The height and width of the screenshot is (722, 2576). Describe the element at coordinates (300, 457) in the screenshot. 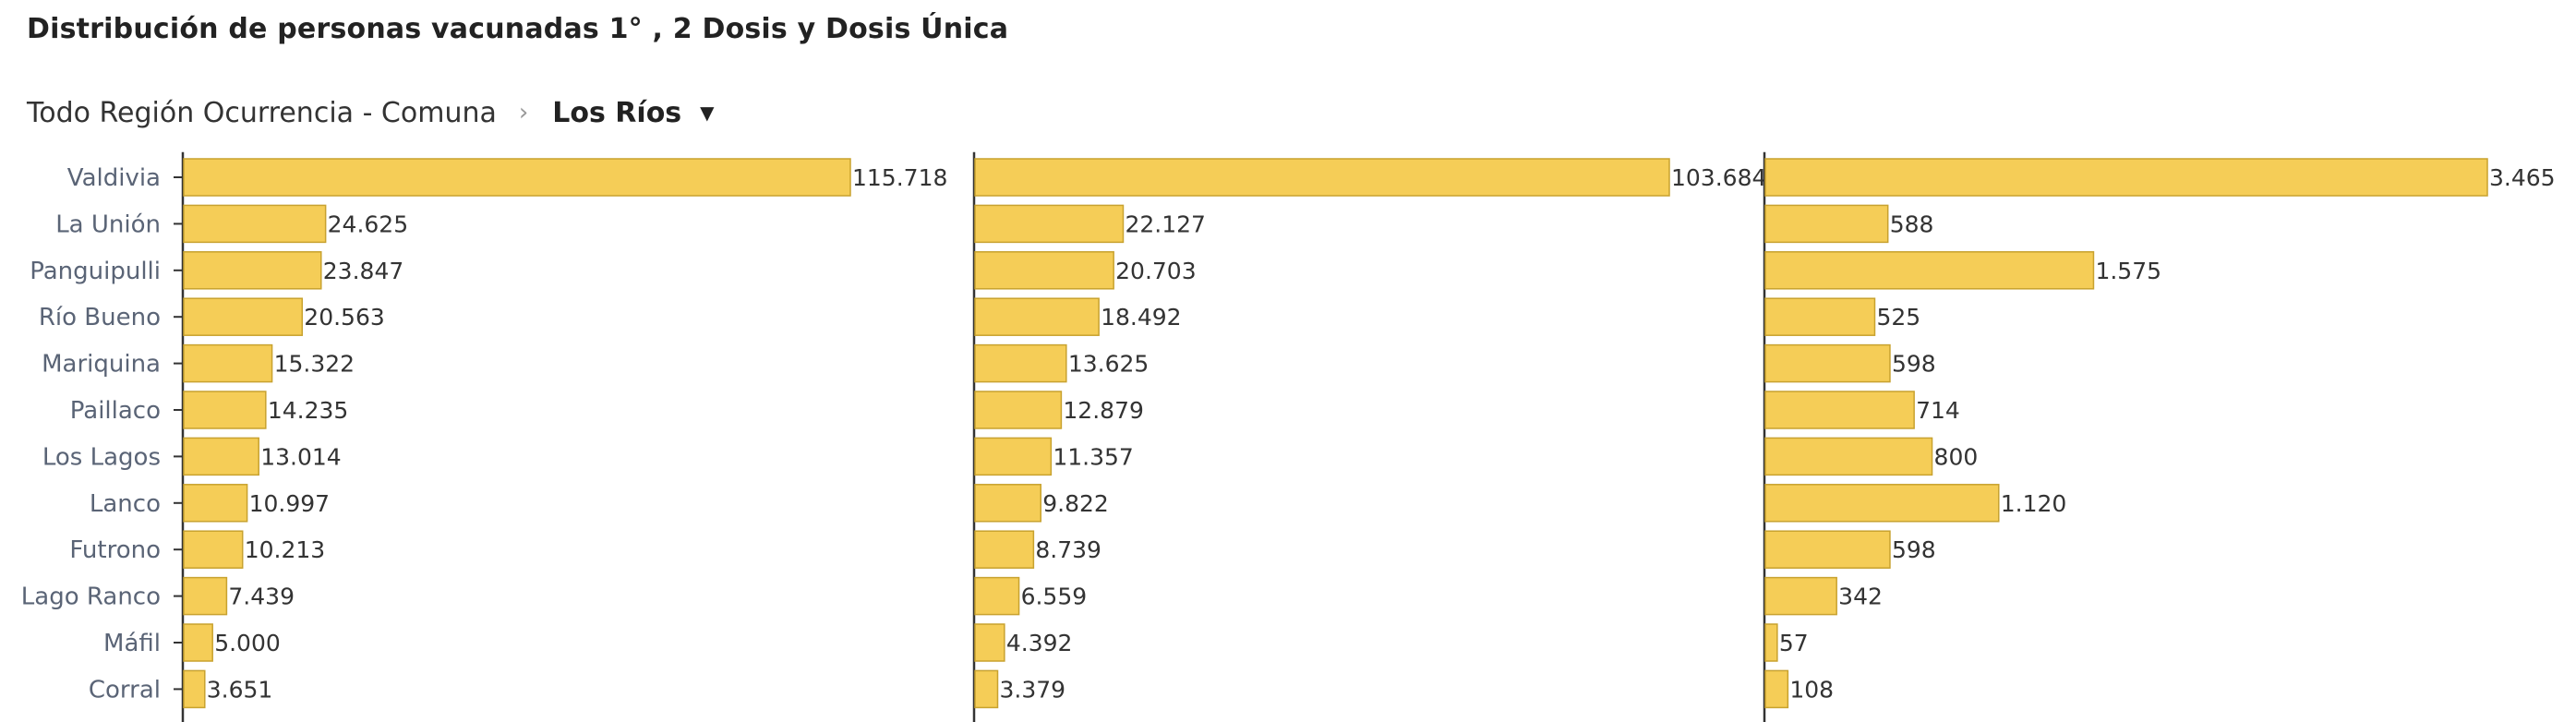

I see `value-label: 13.014` at that location.